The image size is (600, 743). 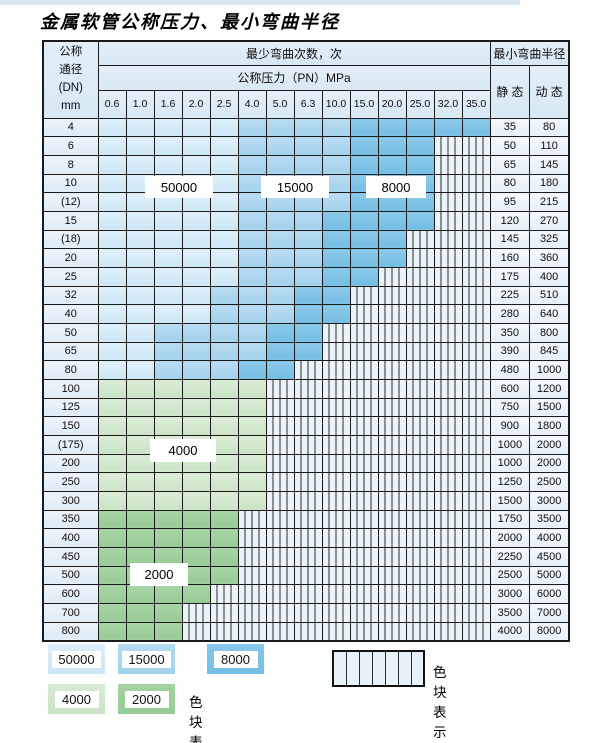 I want to click on dynamic-radius-cell: 3500, so click(x=549, y=519).